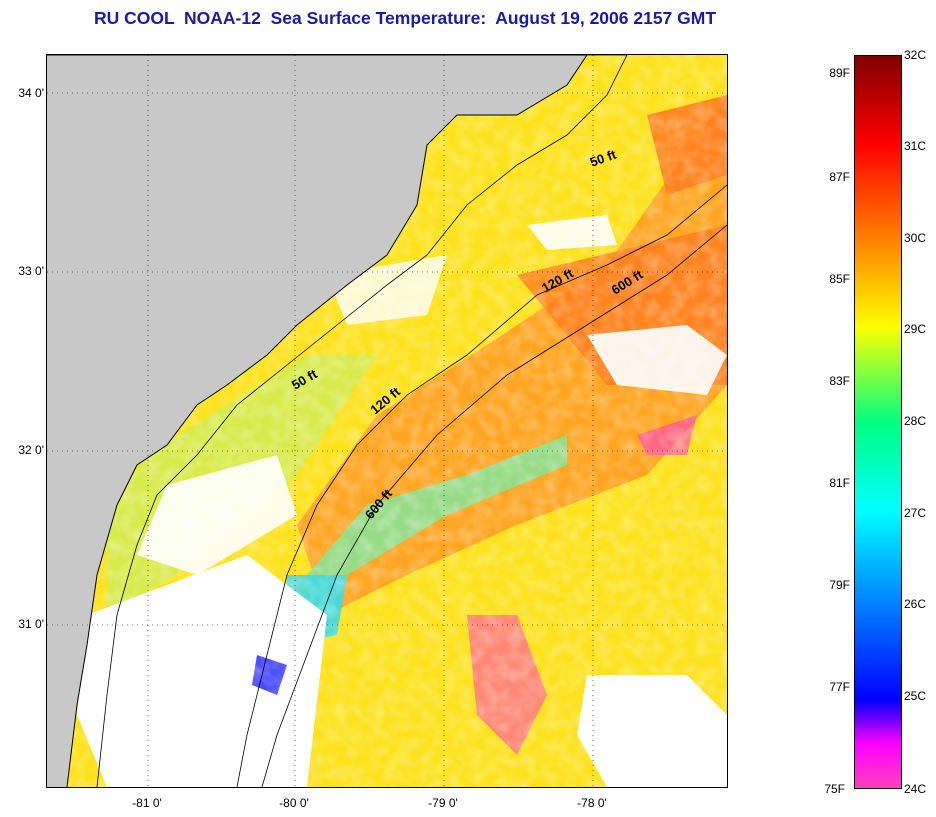 The height and width of the screenshot is (817, 936). Describe the element at coordinates (839, 687) in the screenshot. I see `colorbar-f-label: 77F` at that location.